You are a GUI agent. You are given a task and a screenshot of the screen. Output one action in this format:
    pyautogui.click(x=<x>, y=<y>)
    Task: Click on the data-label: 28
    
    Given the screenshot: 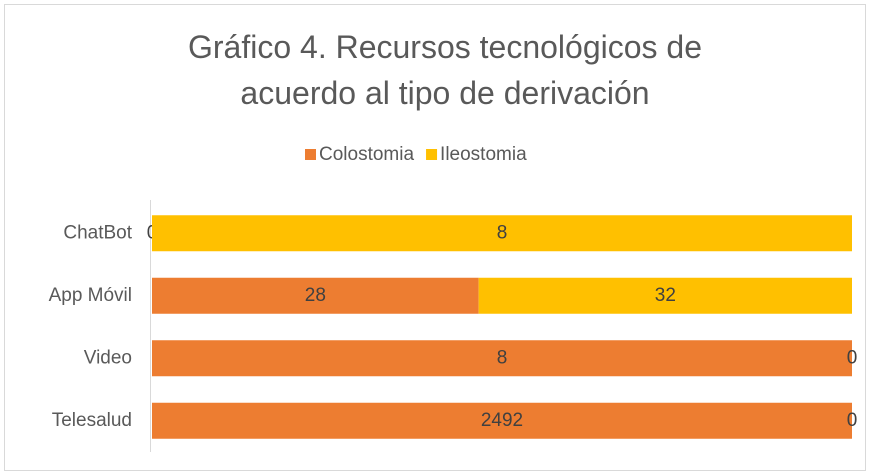 What is the action you would take?
    pyautogui.click(x=315, y=295)
    